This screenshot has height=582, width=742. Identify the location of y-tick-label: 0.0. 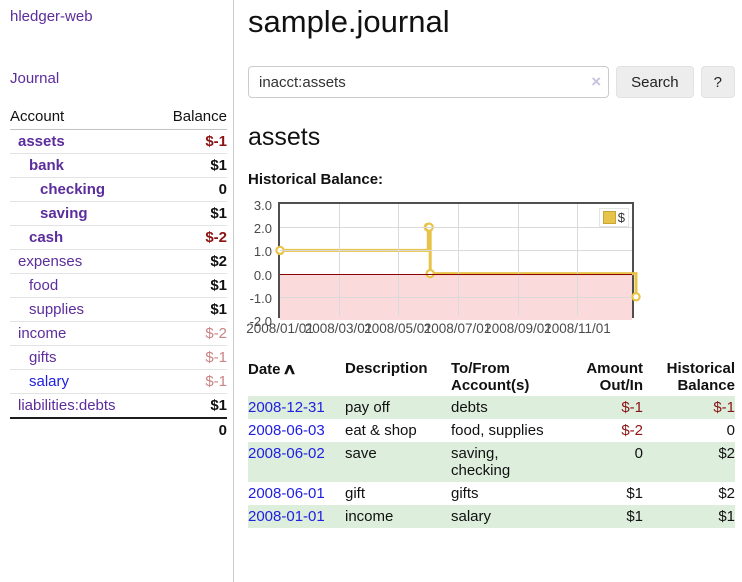
(262, 275).